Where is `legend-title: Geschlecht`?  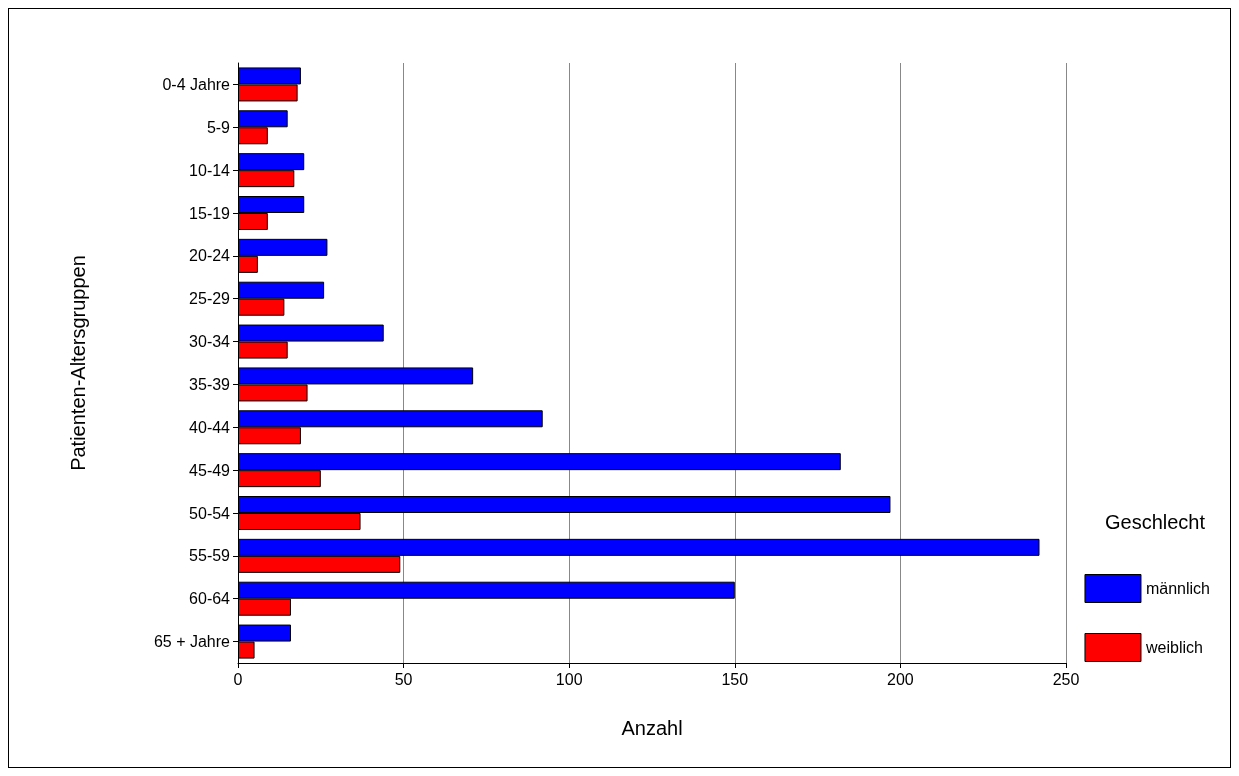 legend-title: Geschlecht is located at coordinates (1155, 522).